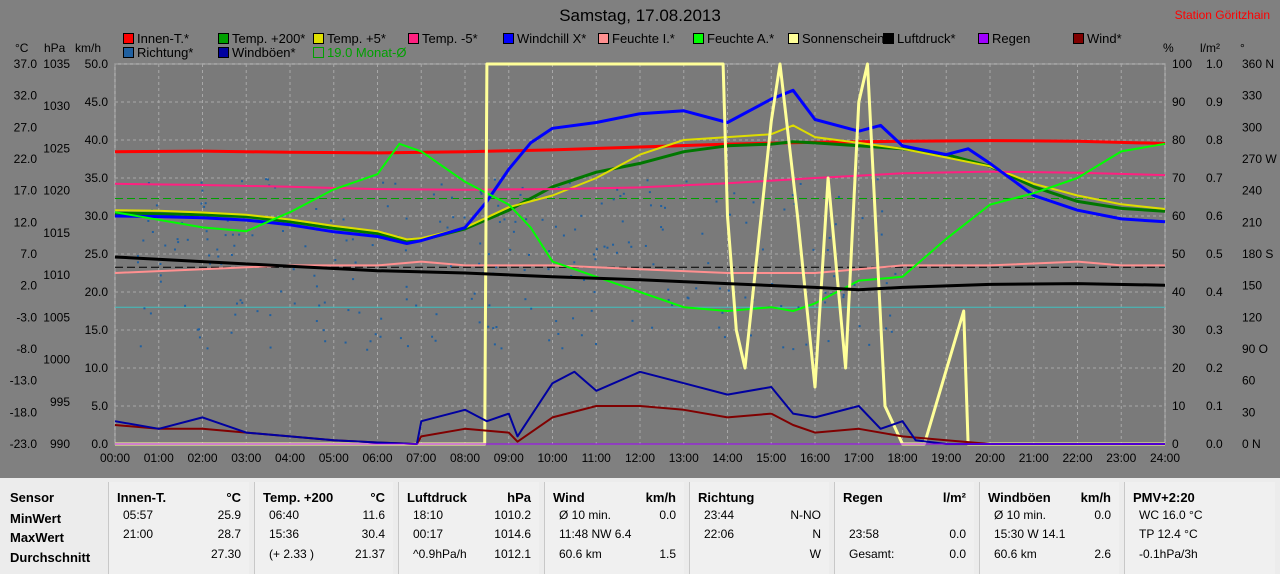  I want to click on legend-label: Luftdruck*, so click(926, 38).